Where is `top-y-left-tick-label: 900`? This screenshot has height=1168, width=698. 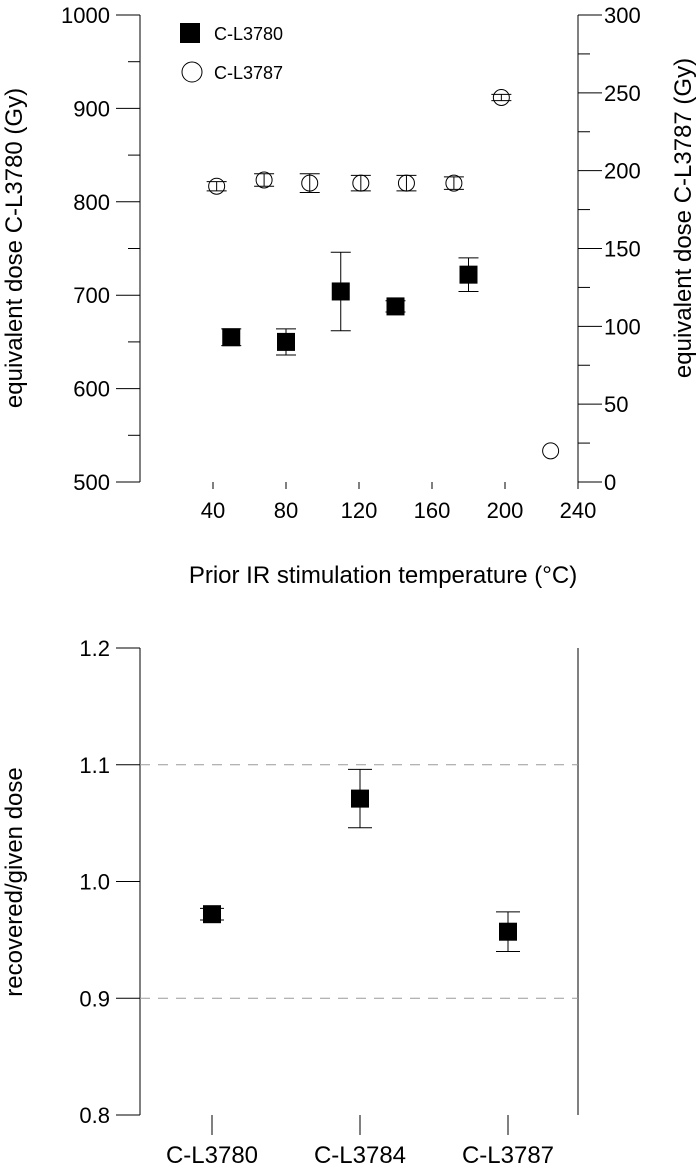
top-y-left-tick-label: 900 is located at coordinates (91, 108).